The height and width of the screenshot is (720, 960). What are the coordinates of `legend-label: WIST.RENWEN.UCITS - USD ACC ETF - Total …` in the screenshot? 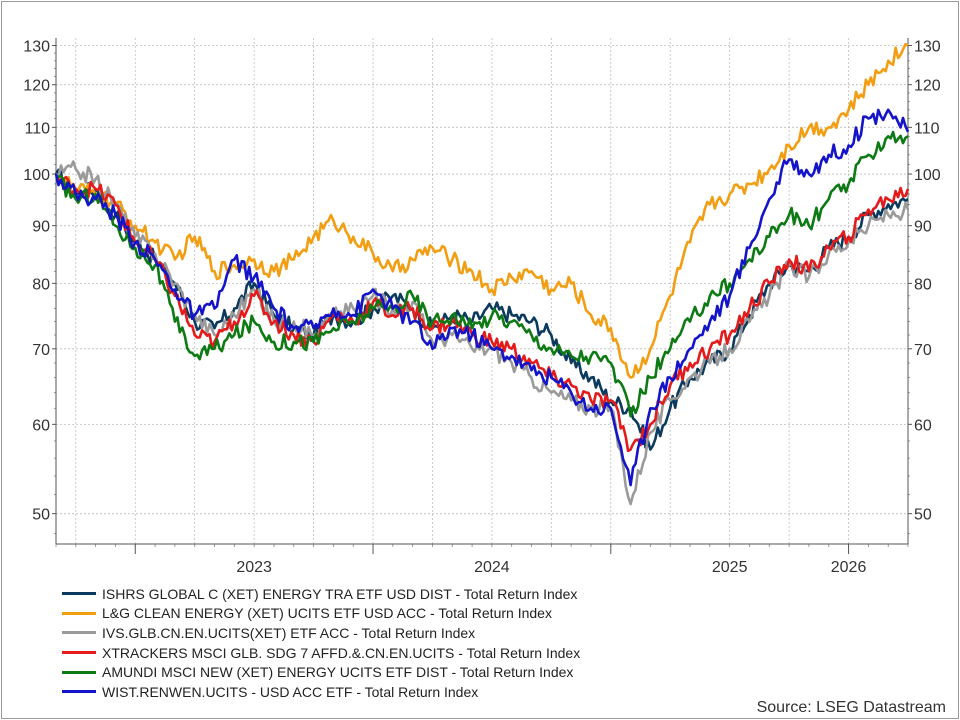 It's located at (290, 691).